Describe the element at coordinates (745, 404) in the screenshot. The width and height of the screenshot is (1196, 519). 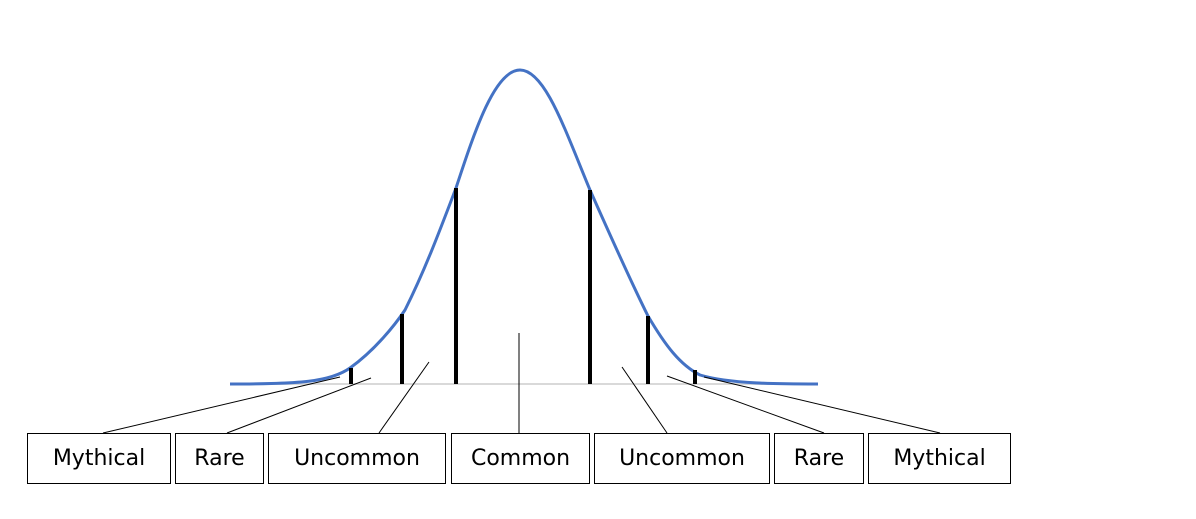
I see `connector-rare-right` at that location.